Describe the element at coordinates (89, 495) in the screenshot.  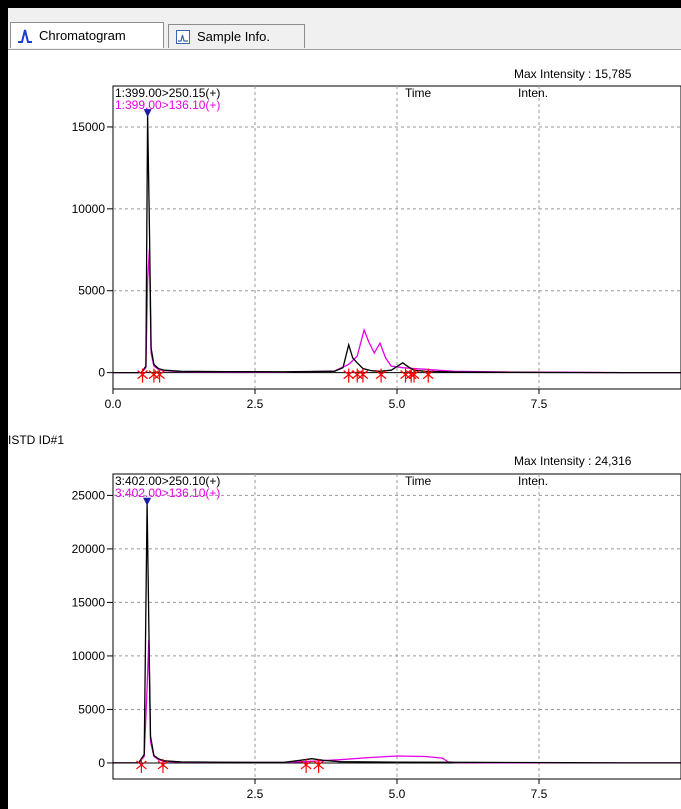
I see `y-tick-label: 25000` at that location.